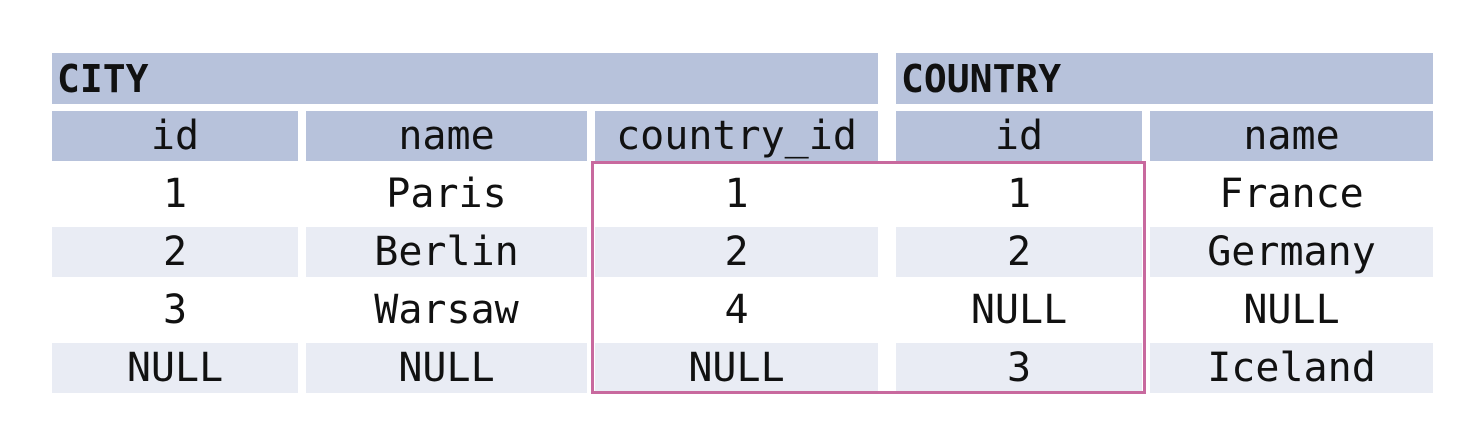  I want to click on city-row-1-name: Paris, so click(446, 194).